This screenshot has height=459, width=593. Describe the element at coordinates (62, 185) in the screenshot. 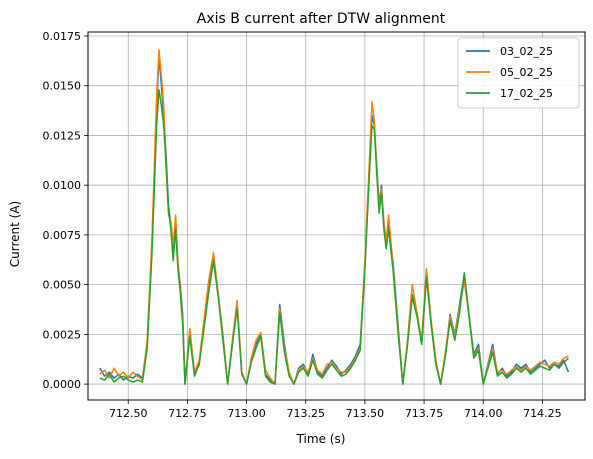

I see `y-tick-label: 0.0100` at that location.